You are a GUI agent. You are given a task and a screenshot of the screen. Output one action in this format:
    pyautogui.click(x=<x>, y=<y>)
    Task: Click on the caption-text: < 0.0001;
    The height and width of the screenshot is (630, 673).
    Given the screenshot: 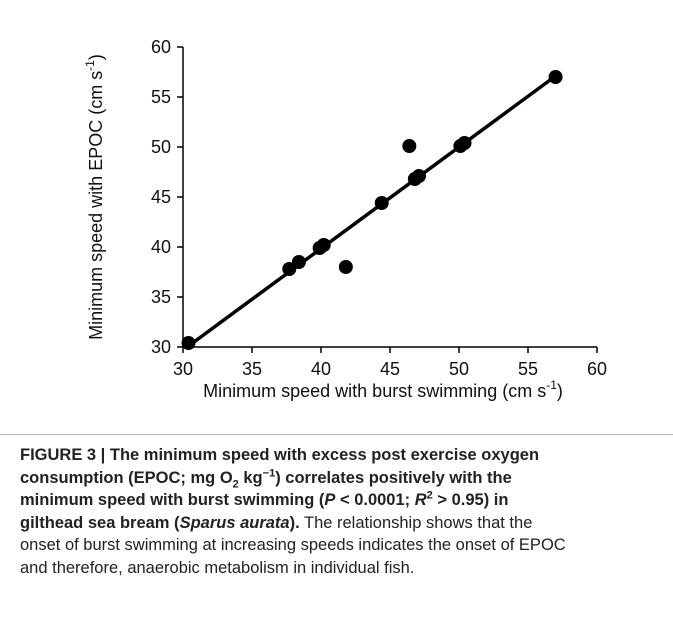 What is the action you would take?
    pyautogui.click(x=375, y=500)
    